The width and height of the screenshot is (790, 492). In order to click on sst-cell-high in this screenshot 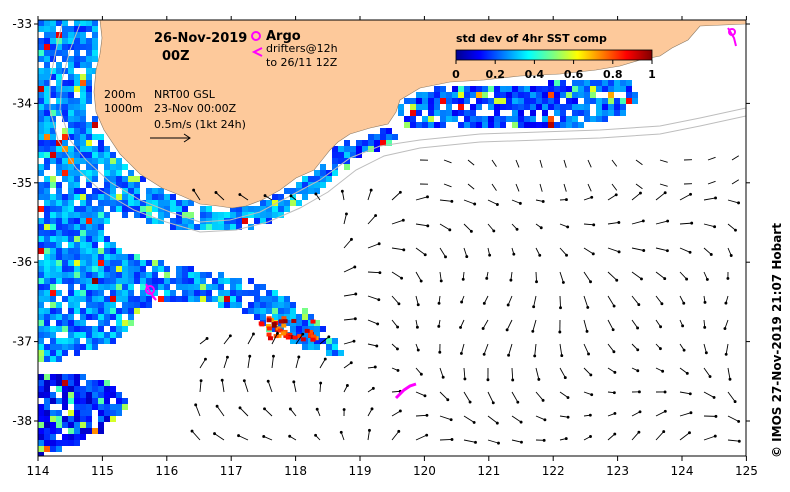, I will do `click(307, 330)`.